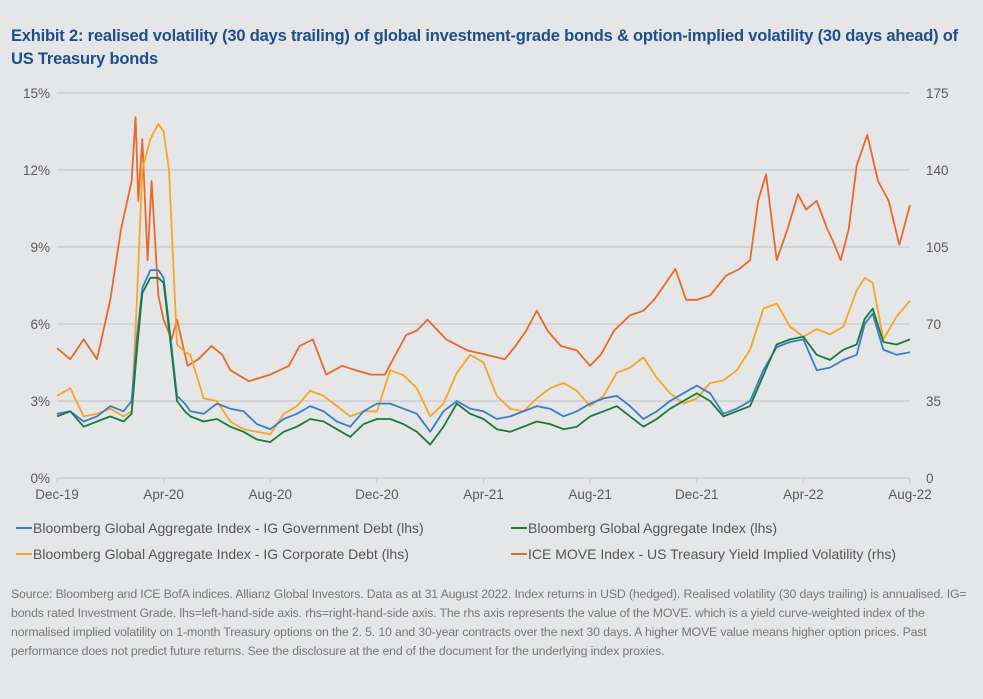  What do you see at coordinates (270, 494) in the screenshot?
I see `x-tick-label: Aug-20` at bounding box center [270, 494].